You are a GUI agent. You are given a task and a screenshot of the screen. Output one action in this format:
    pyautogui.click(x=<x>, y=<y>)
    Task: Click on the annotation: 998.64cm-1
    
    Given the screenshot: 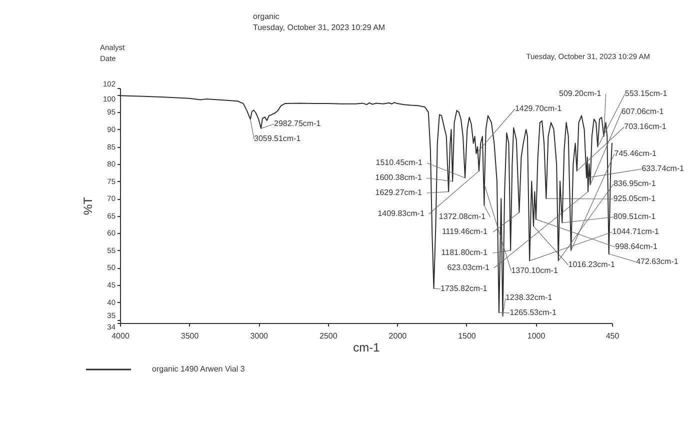 What is the action you would take?
    pyautogui.click(x=636, y=246)
    